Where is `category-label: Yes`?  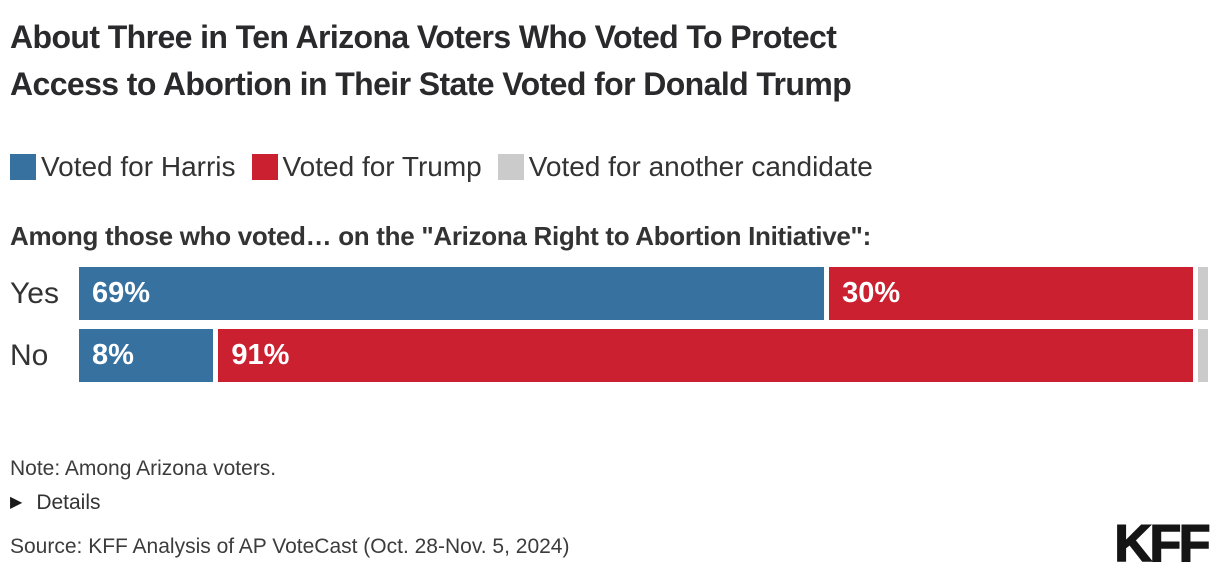 category-label: Yes is located at coordinates (34, 293).